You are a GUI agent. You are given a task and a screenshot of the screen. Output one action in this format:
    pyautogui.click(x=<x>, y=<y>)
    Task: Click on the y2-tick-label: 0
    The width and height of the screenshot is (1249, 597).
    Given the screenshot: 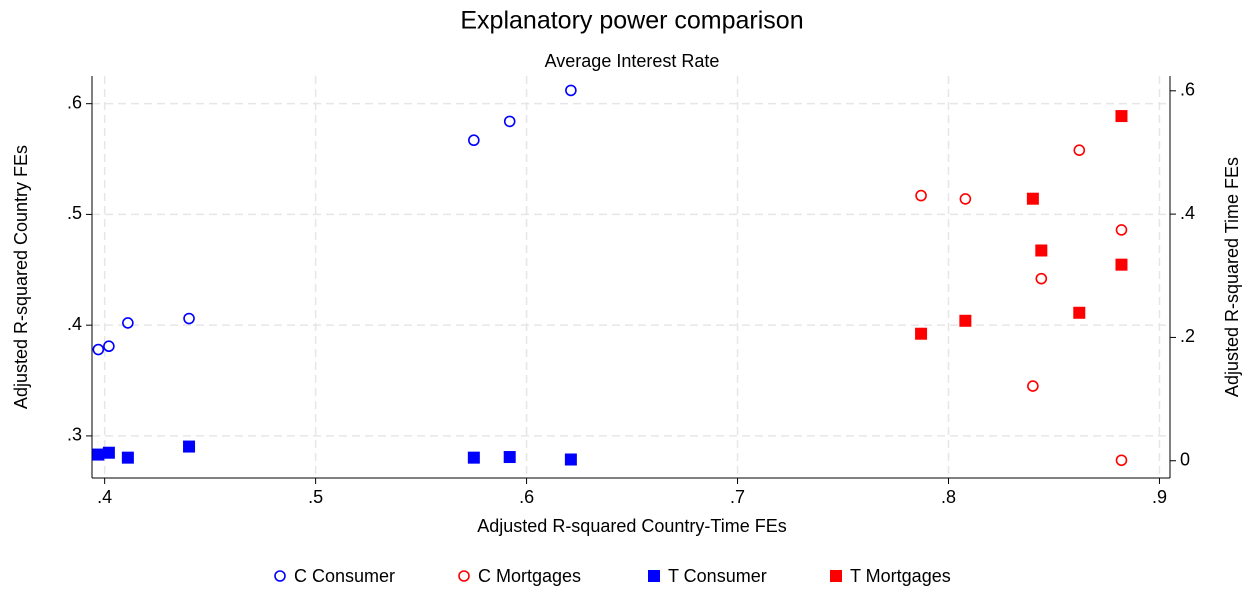 What is the action you would take?
    pyautogui.click(x=1185, y=459)
    